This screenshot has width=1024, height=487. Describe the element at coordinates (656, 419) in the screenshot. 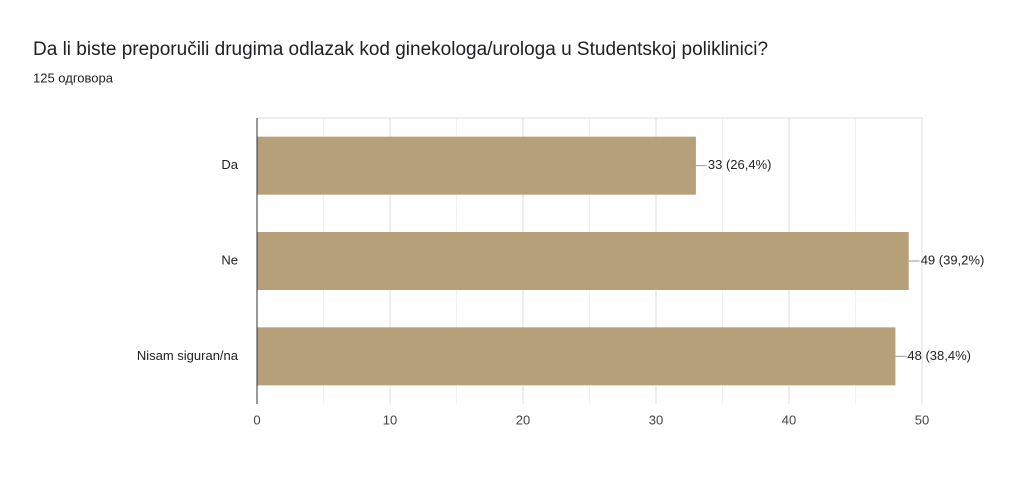

I see `x-tick-label: 30` at that location.